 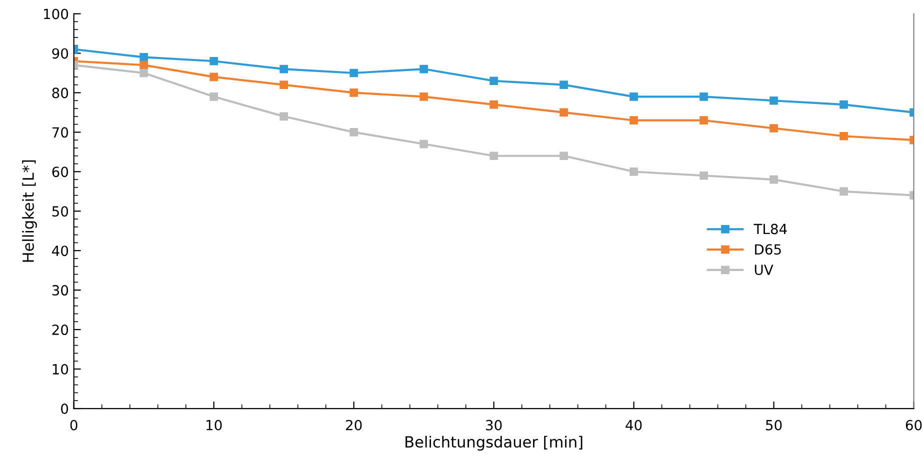 What do you see at coordinates (770, 229) in the screenshot?
I see `legend-label: TL84` at bounding box center [770, 229].